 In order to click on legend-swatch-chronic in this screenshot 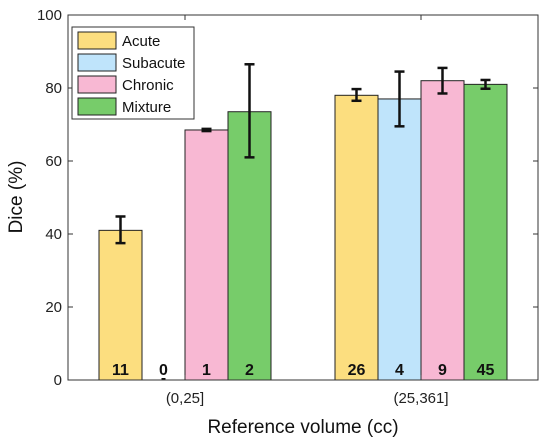, I will do `click(97, 84)`.